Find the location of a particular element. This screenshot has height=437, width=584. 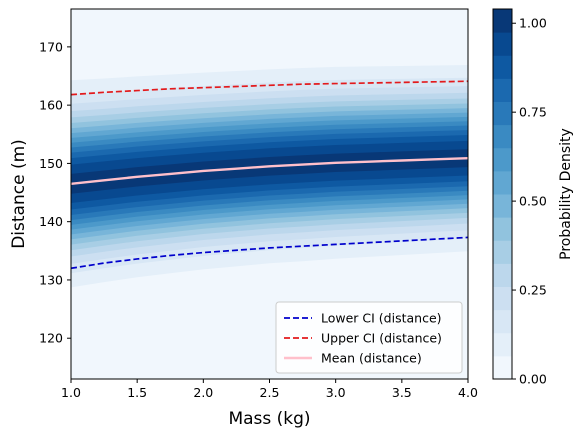

colorbar-label: Probability Density is located at coordinates (566, 194).